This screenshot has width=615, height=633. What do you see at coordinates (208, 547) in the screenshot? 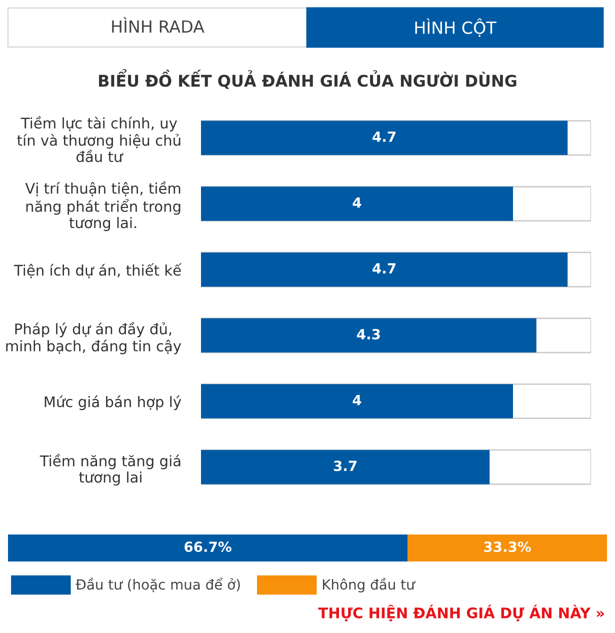
I see `data-label: 66.7%` at bounding box center [208, 547].